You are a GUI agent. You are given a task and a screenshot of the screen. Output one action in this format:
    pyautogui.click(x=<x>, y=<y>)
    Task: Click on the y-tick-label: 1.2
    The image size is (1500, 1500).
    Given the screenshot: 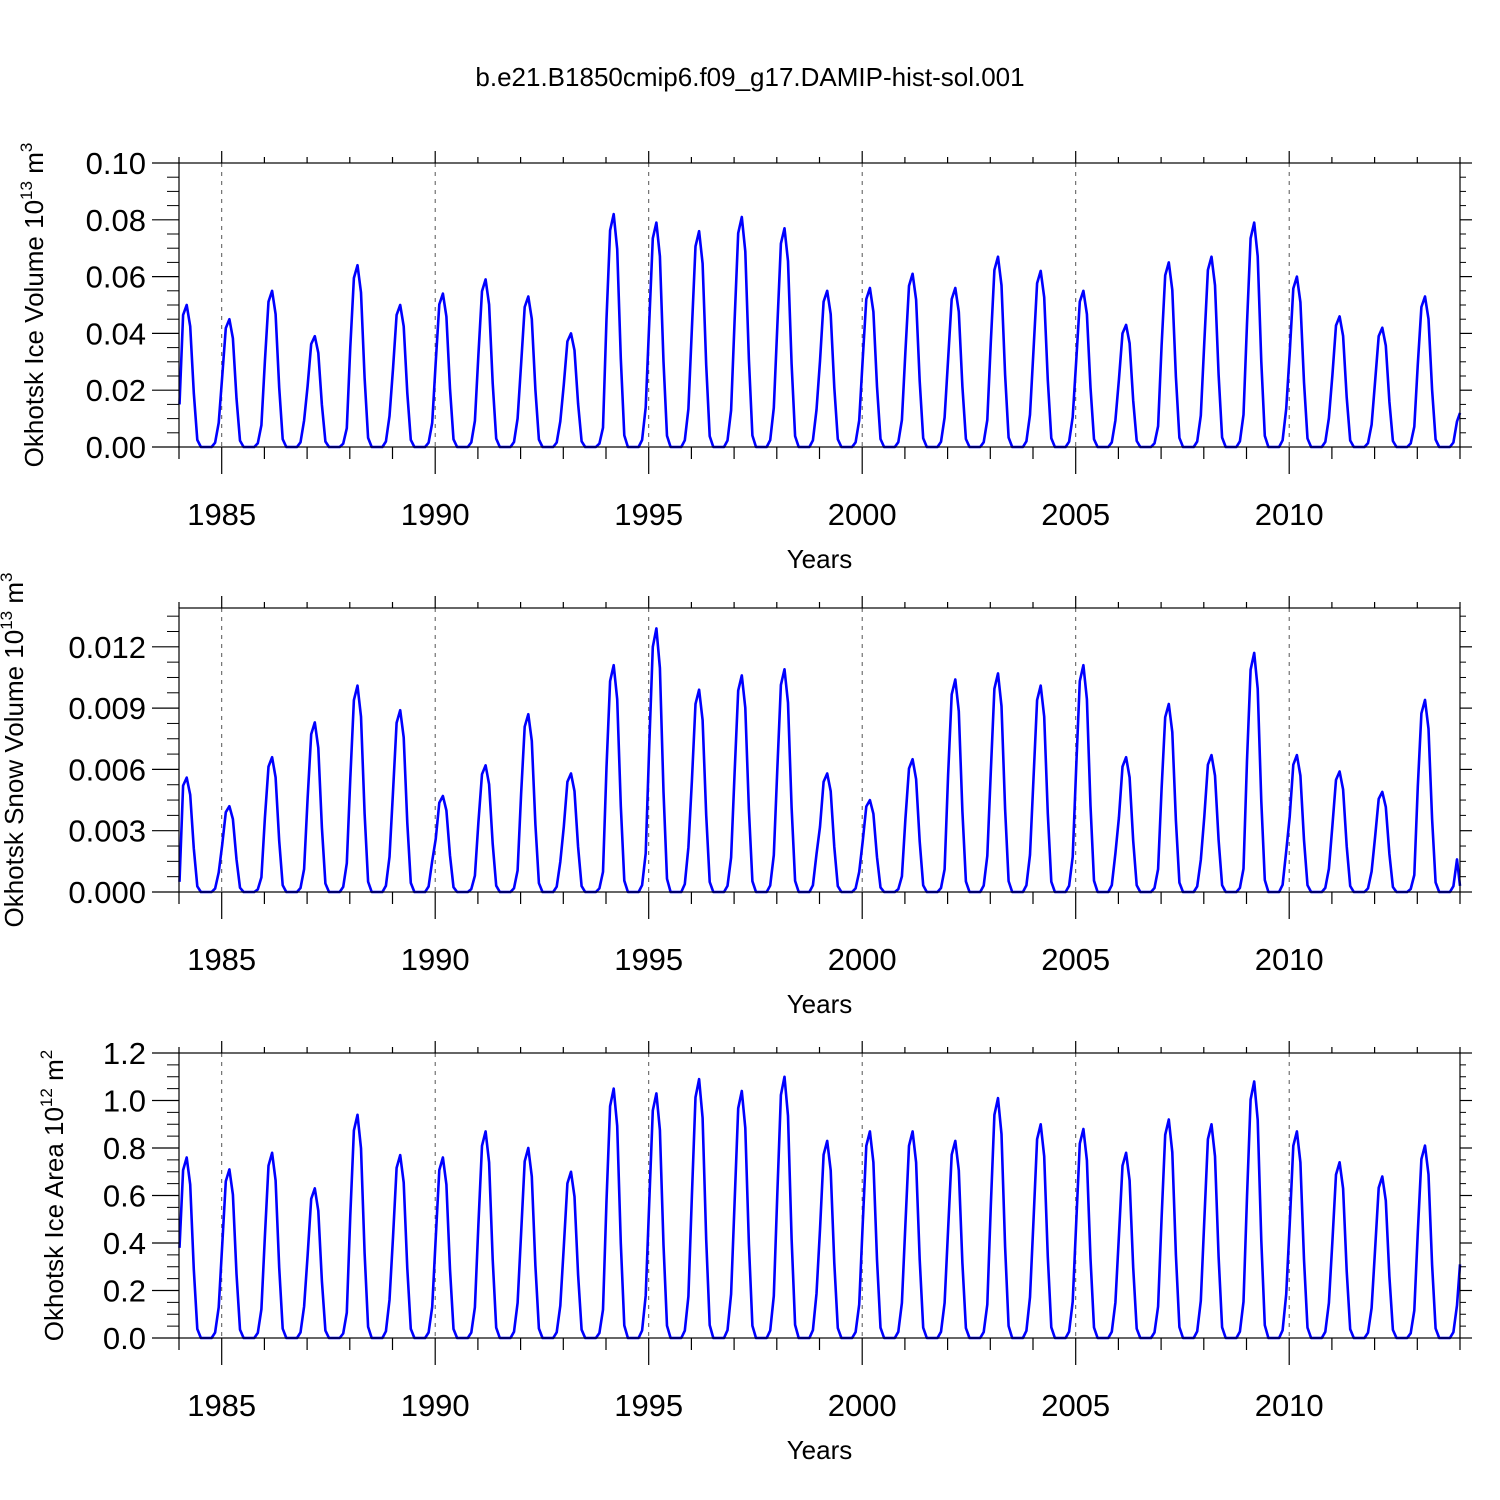 What is the action you would take?
    pyautogui.click(x=124, y=1053)
    